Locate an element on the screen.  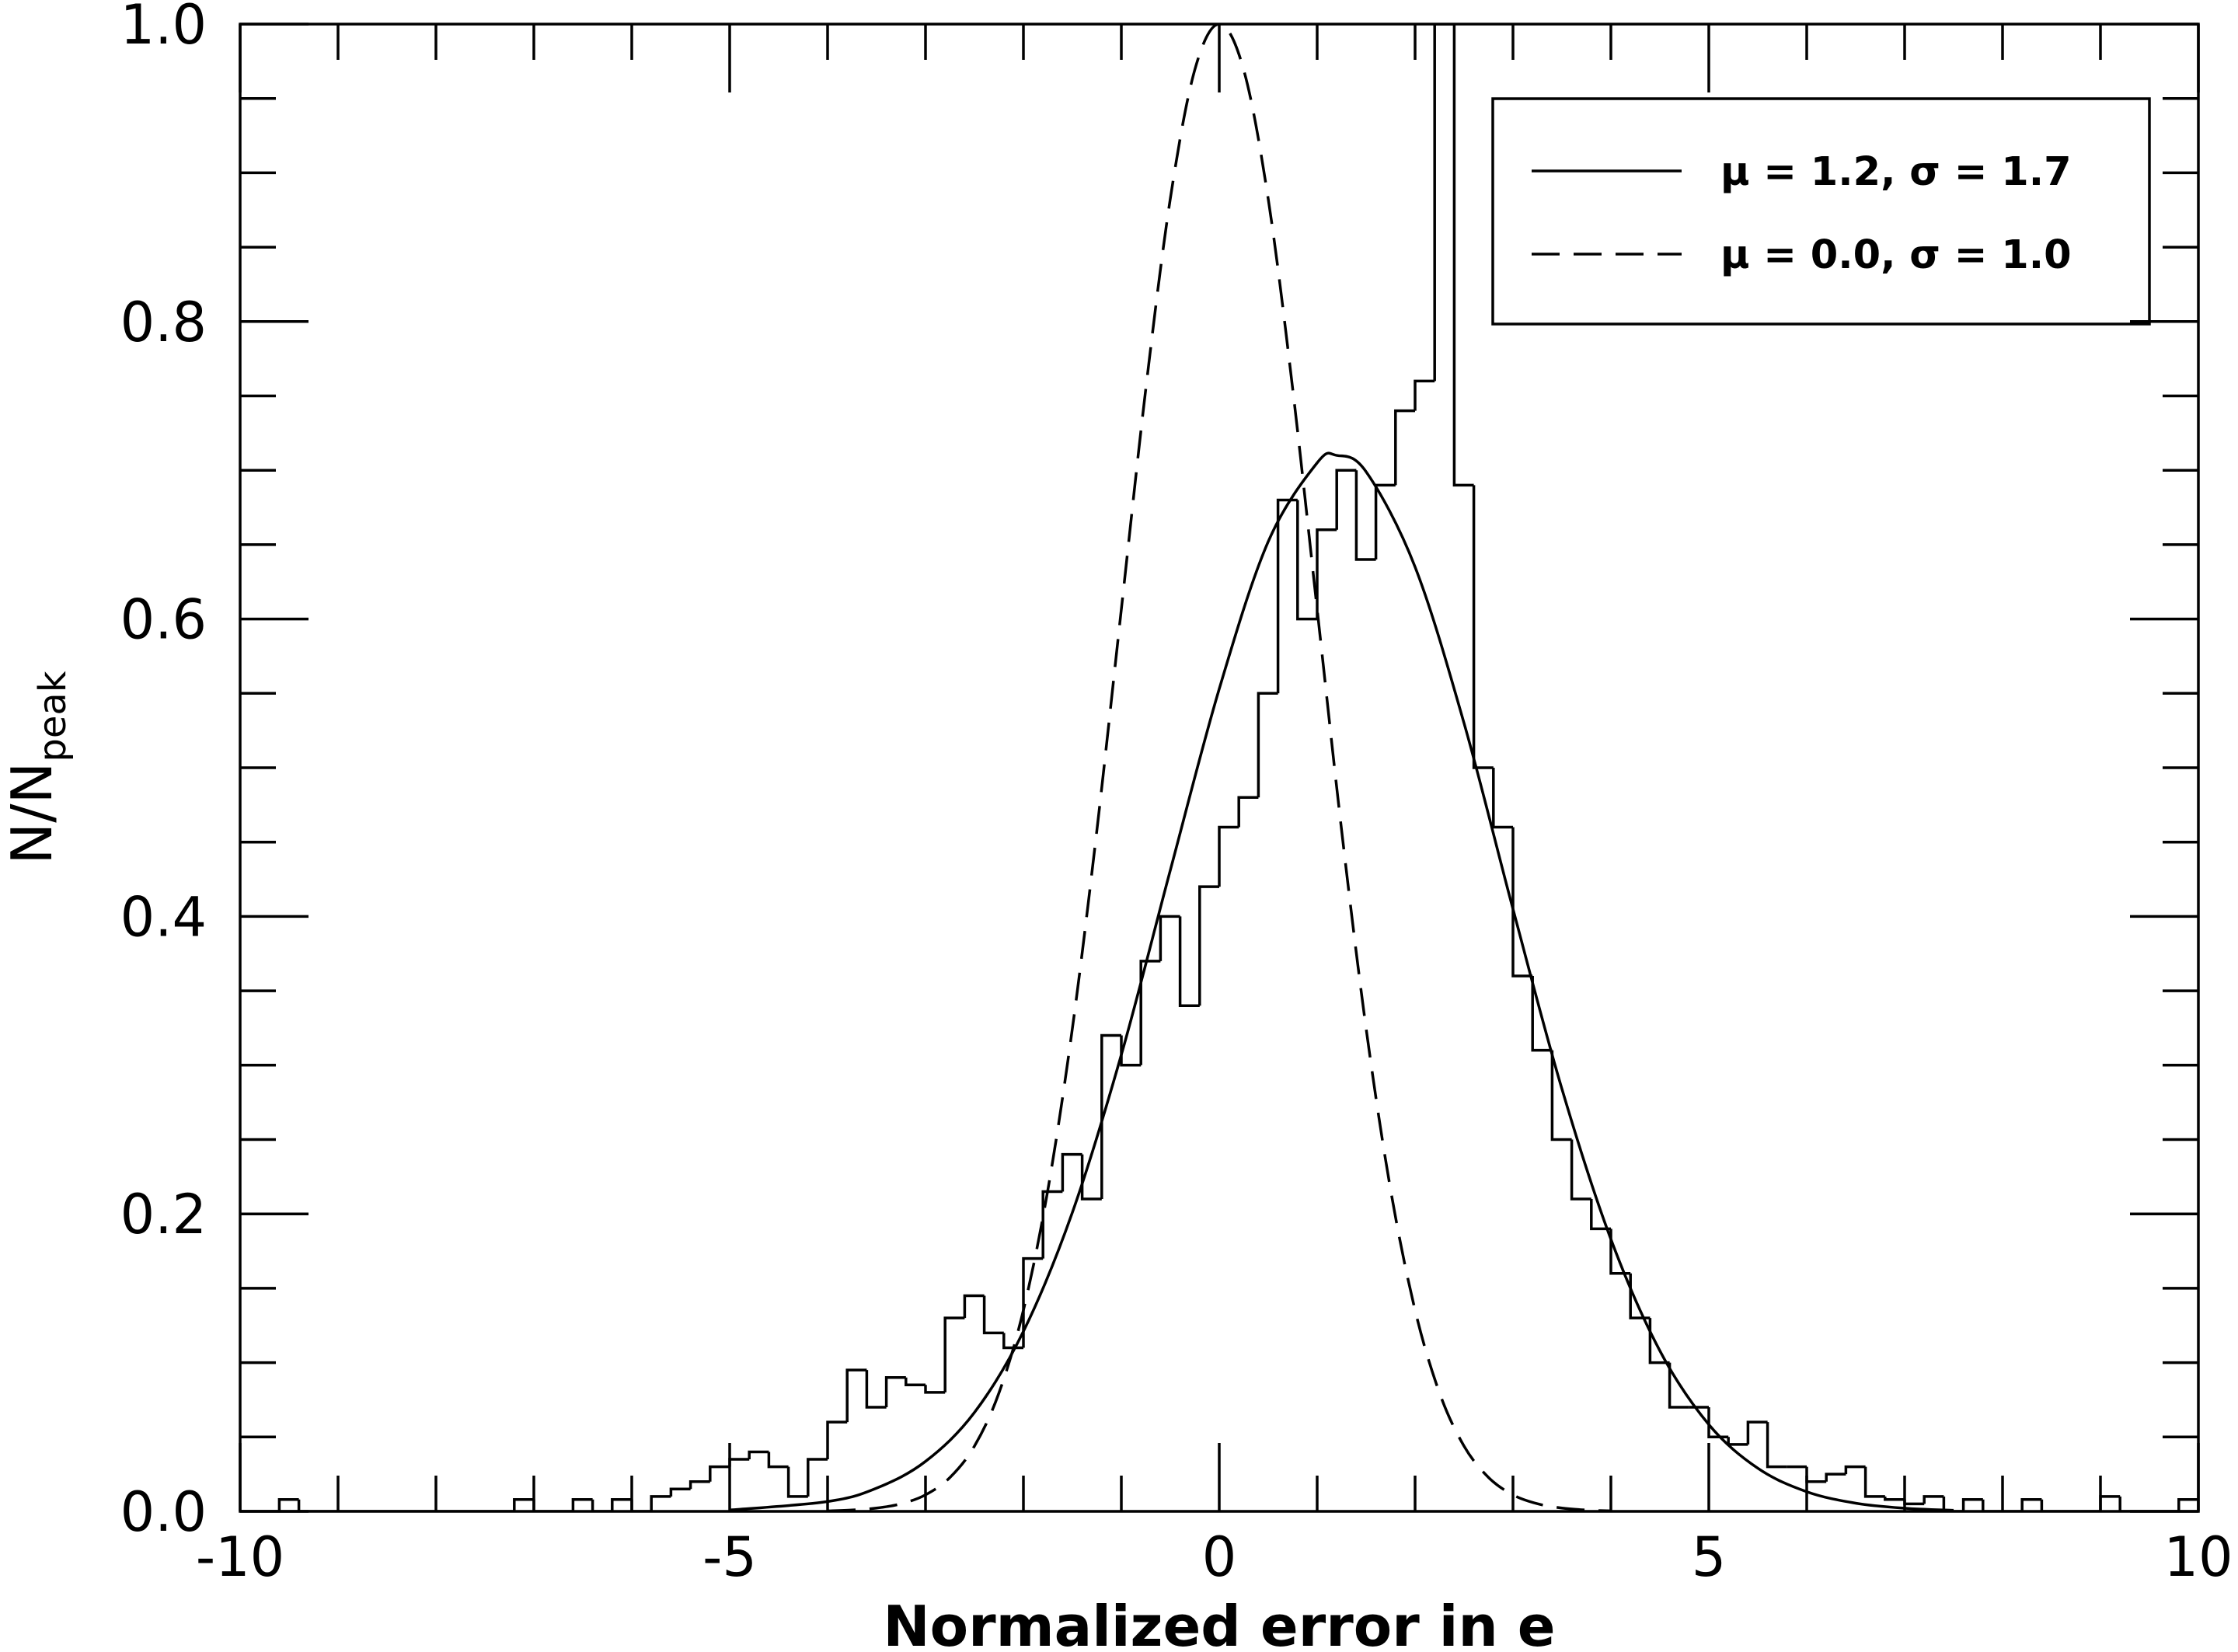
legend: μ = 1.2, σ = 1.7 μ = 0.0, σ = 1.0 is located at coordinates (1821, 211).